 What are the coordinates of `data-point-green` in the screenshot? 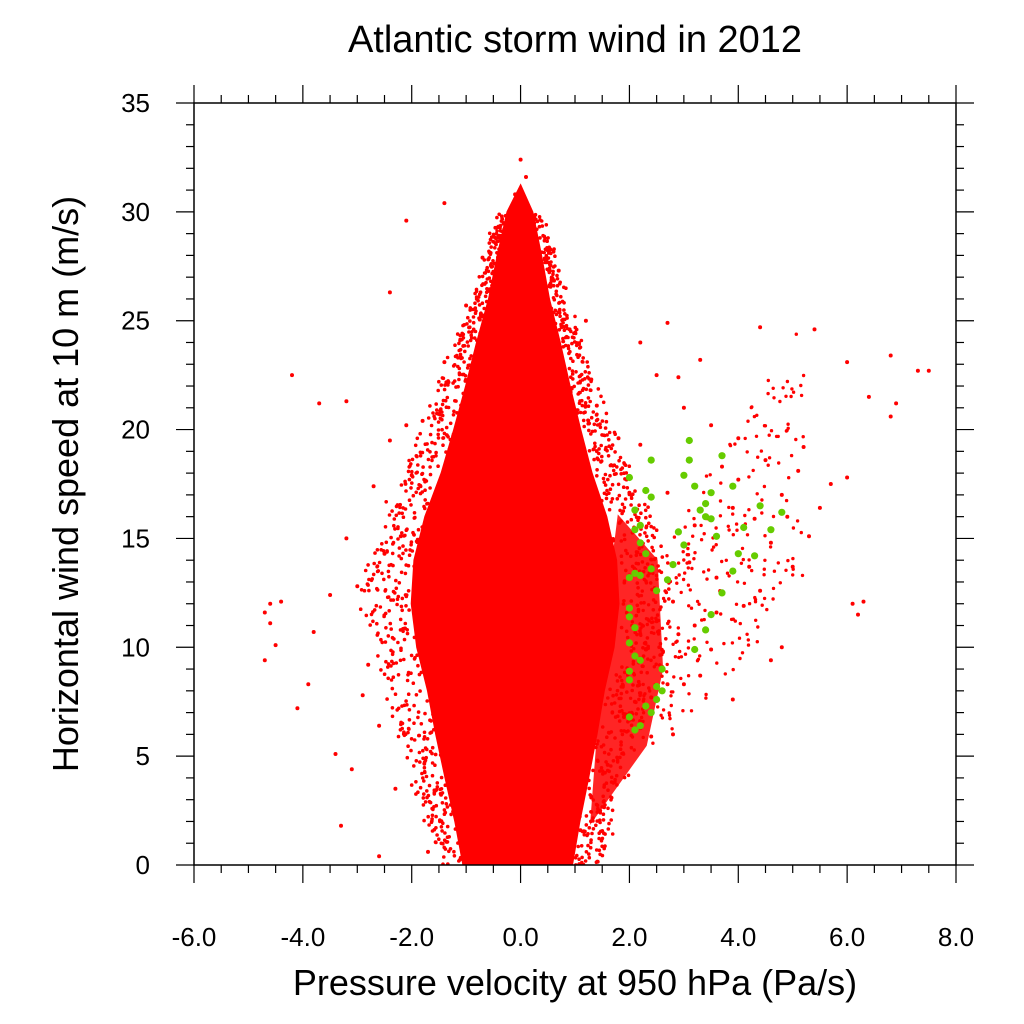 It's located at (646, 706).